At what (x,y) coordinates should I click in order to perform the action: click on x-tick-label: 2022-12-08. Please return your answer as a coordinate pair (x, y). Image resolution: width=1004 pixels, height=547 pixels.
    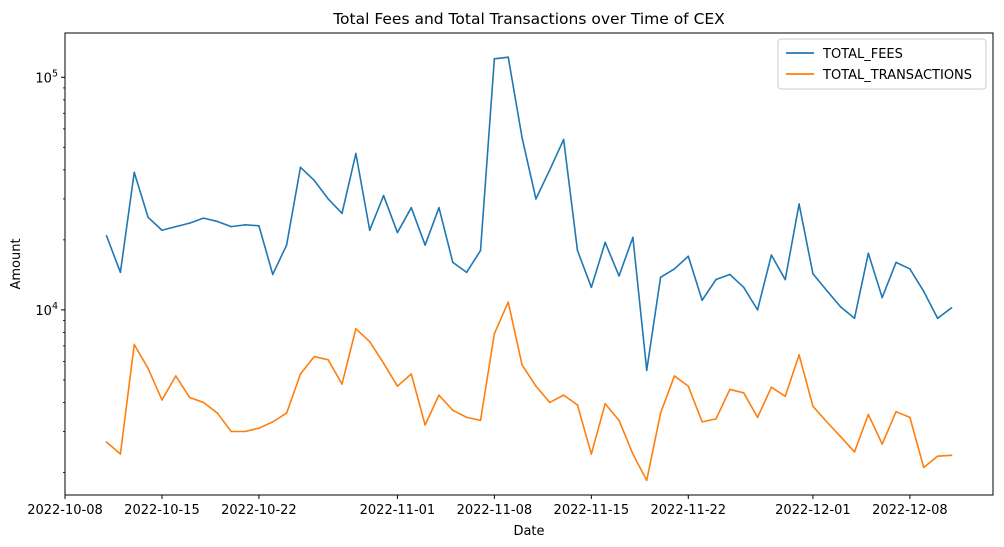
    Looking at the image, I should click on (910, 510).